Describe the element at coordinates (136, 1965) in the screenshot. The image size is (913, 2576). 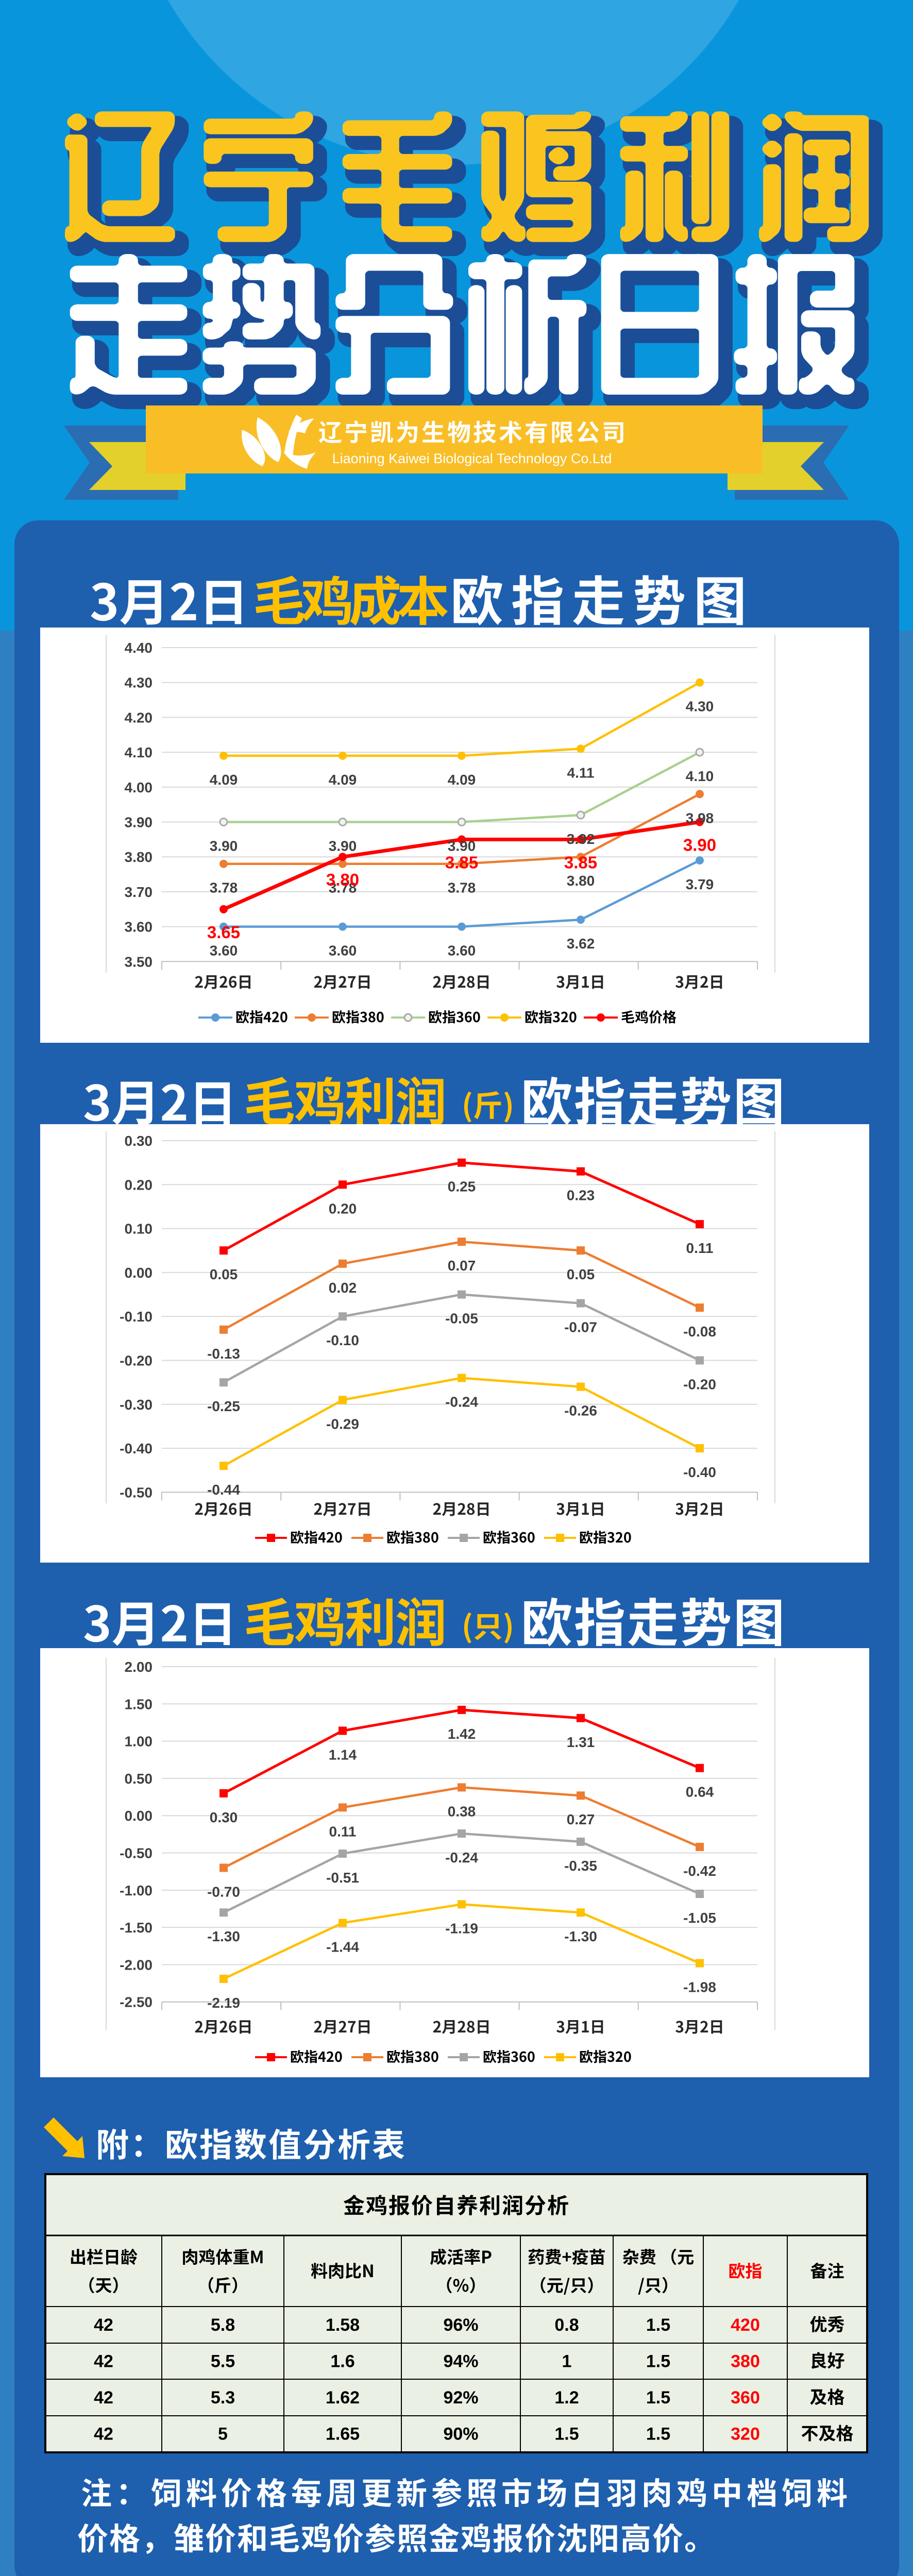
I see `svg-text: -2.00` at that location.